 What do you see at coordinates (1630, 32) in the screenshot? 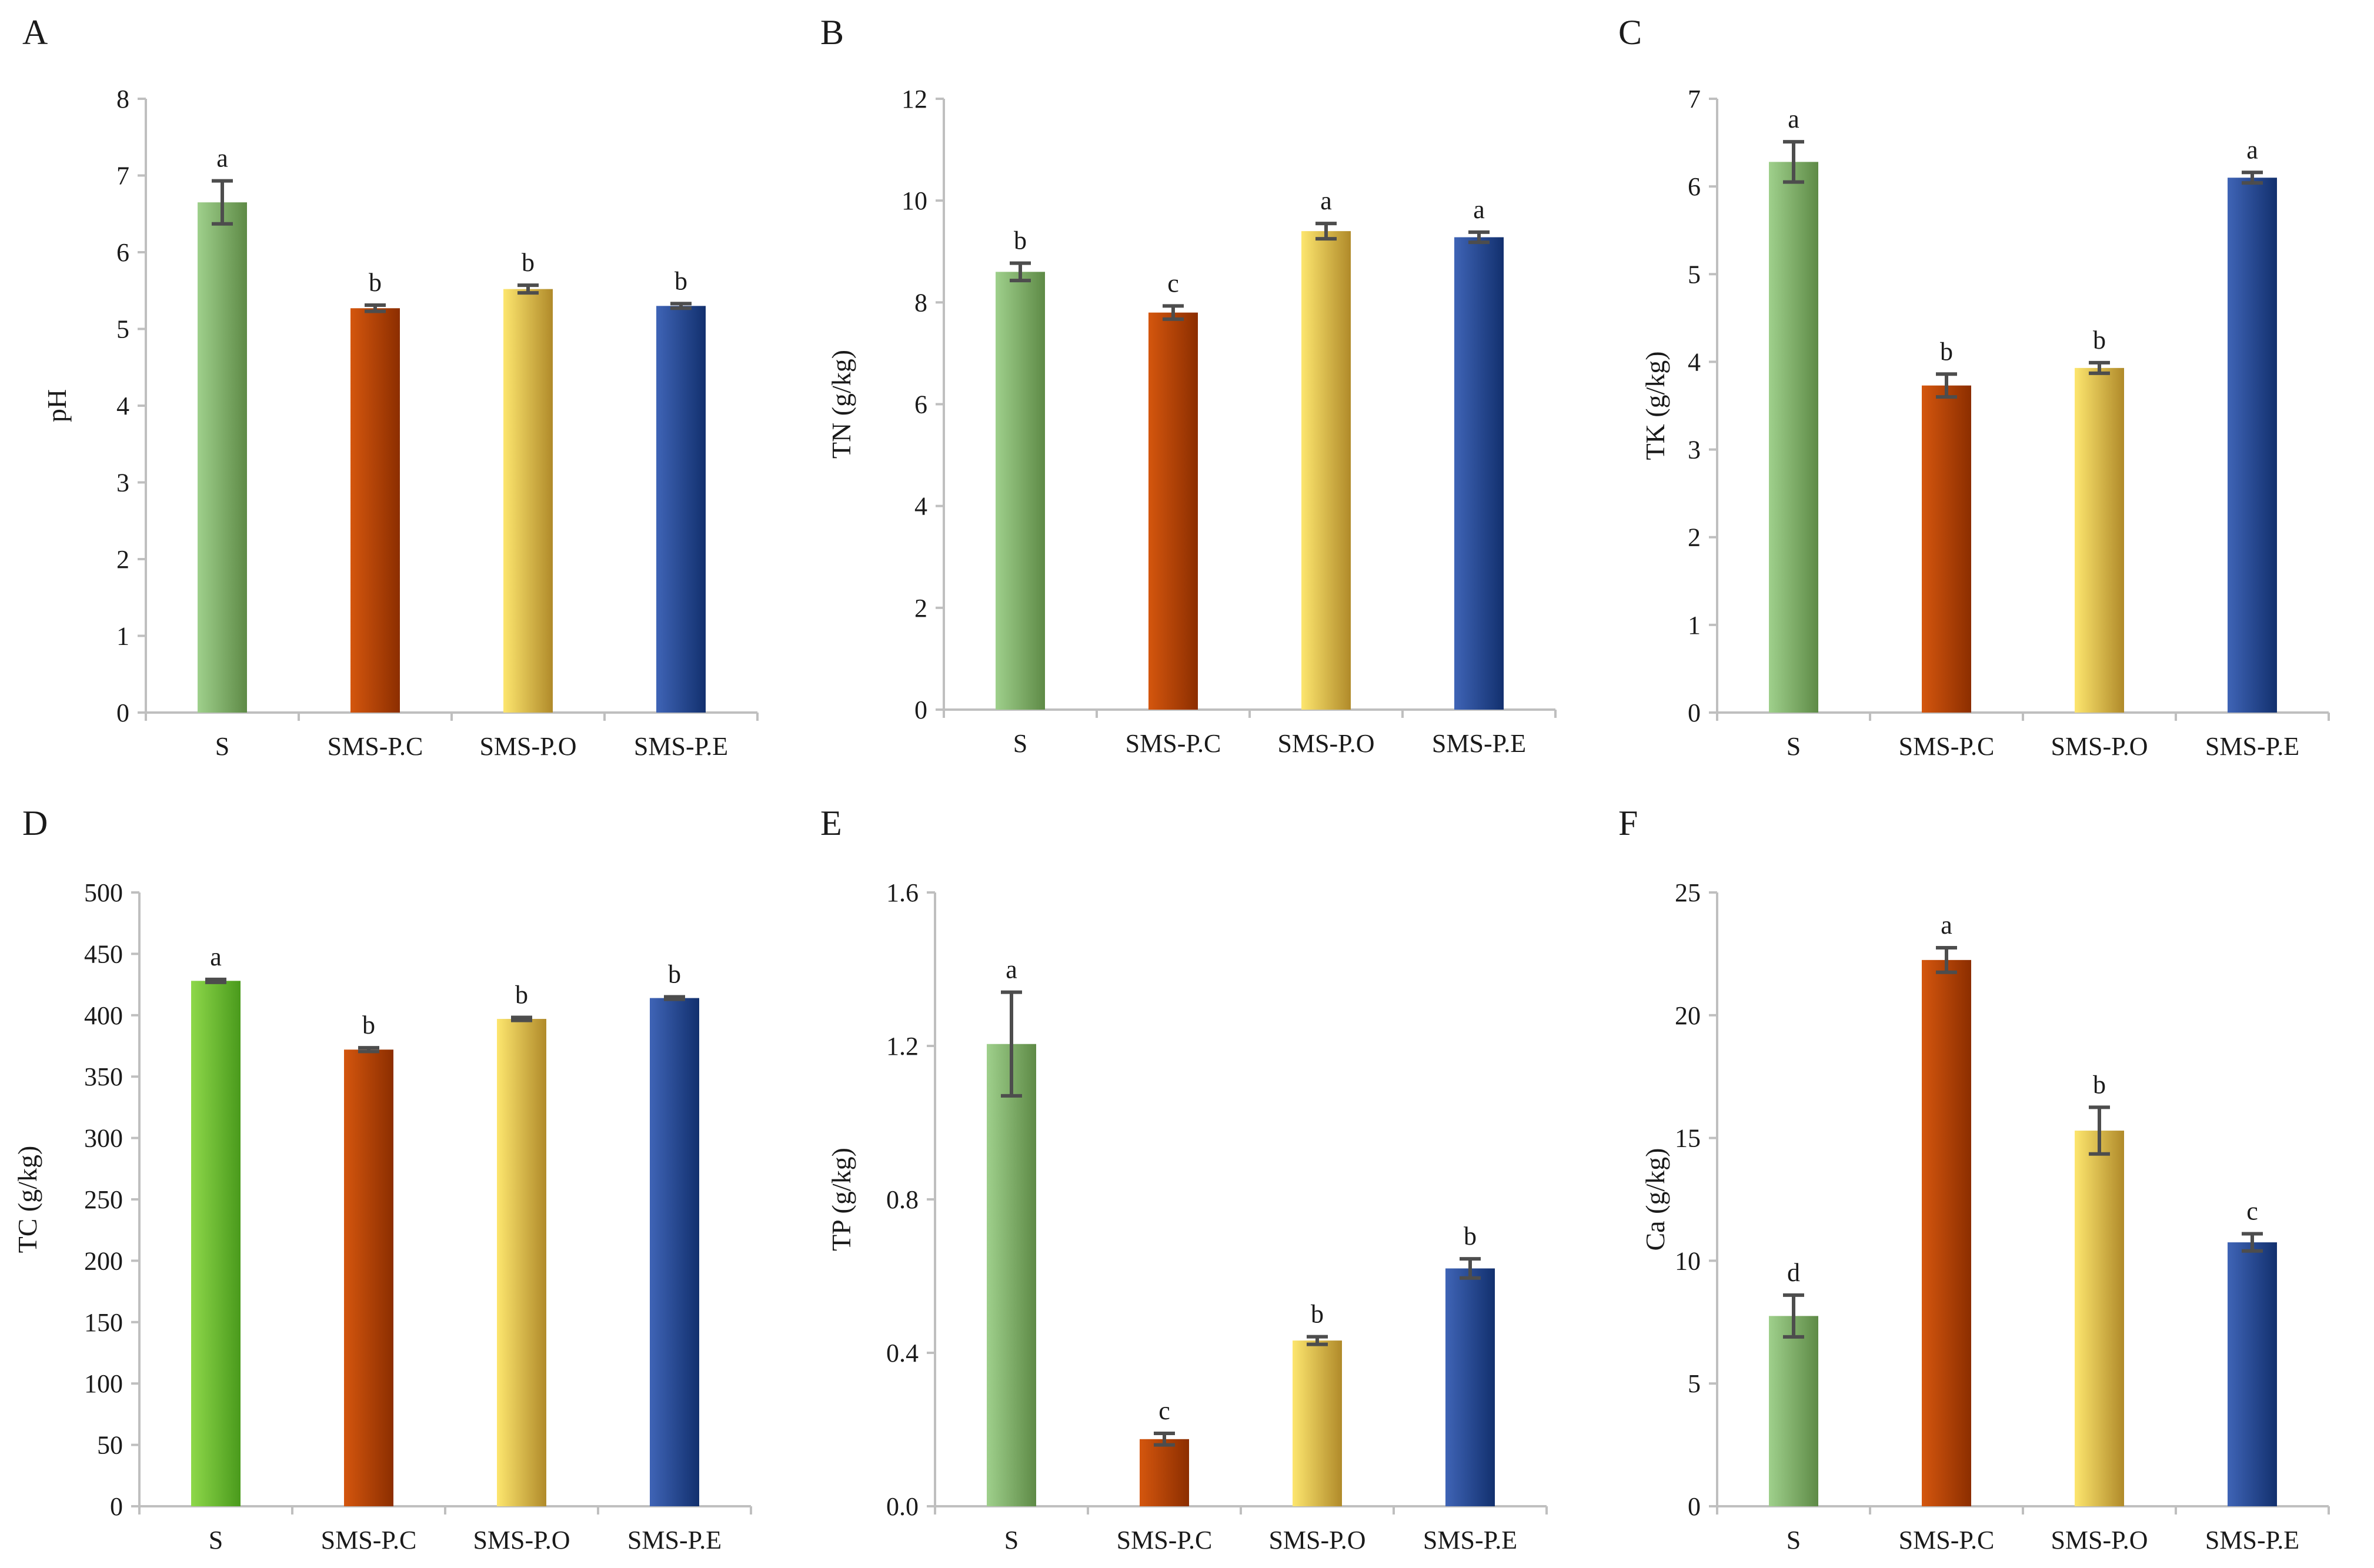
I see `panel-label: C` at bounding box center [1630, 32].